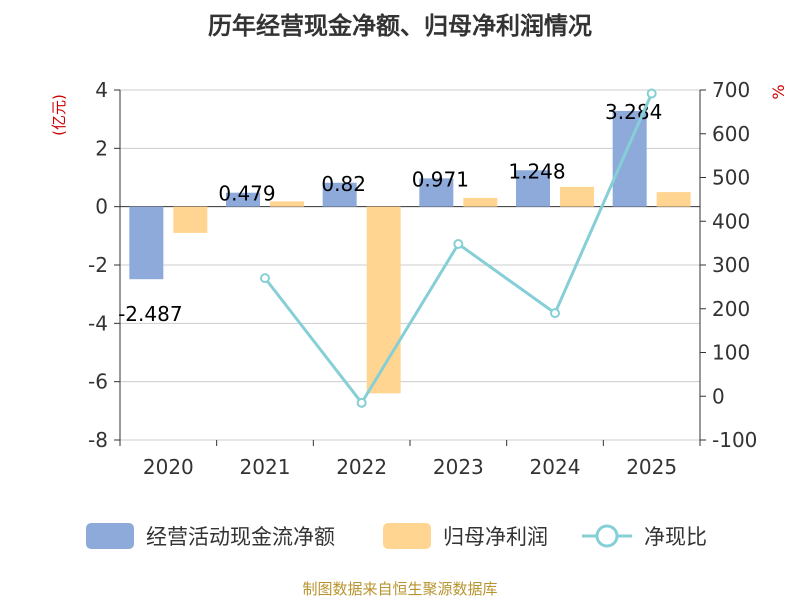  What do you see at coordinates (240, 537) in the screenshot?
I see `legend-label: 经营活动现金流净额` at bounding box center [240, 537].